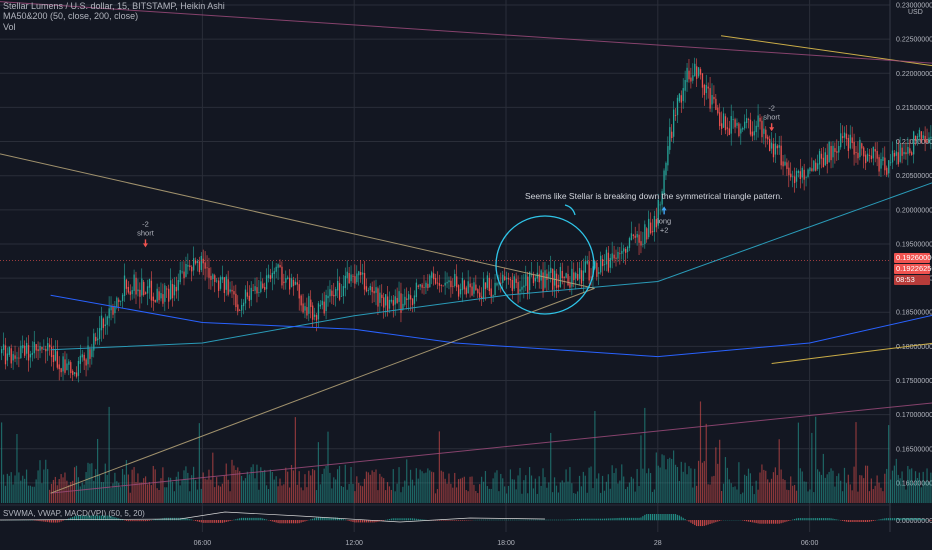  I want to click on volume-indicator-label: Vol, so click(9, 27).